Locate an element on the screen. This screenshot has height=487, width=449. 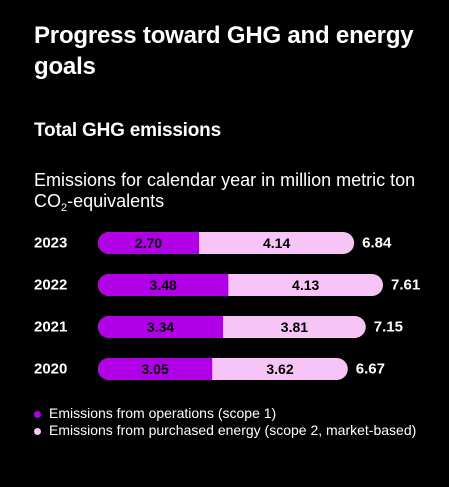
category-label-2023: 2023 is located at coordinates (50, 243).